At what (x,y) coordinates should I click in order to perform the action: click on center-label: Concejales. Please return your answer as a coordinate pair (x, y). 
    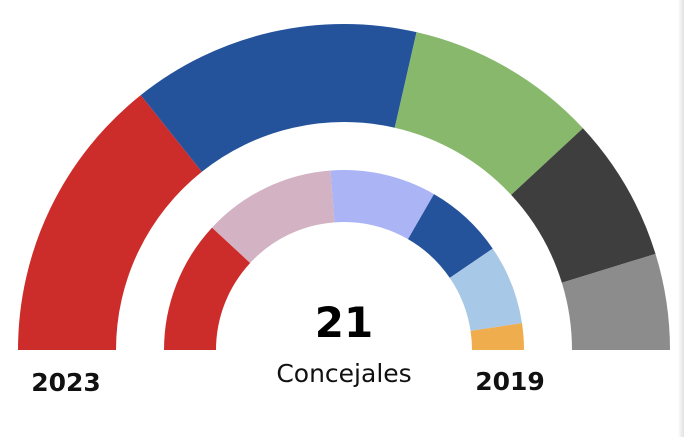
    Looking at the image, I should click on (343, 373).